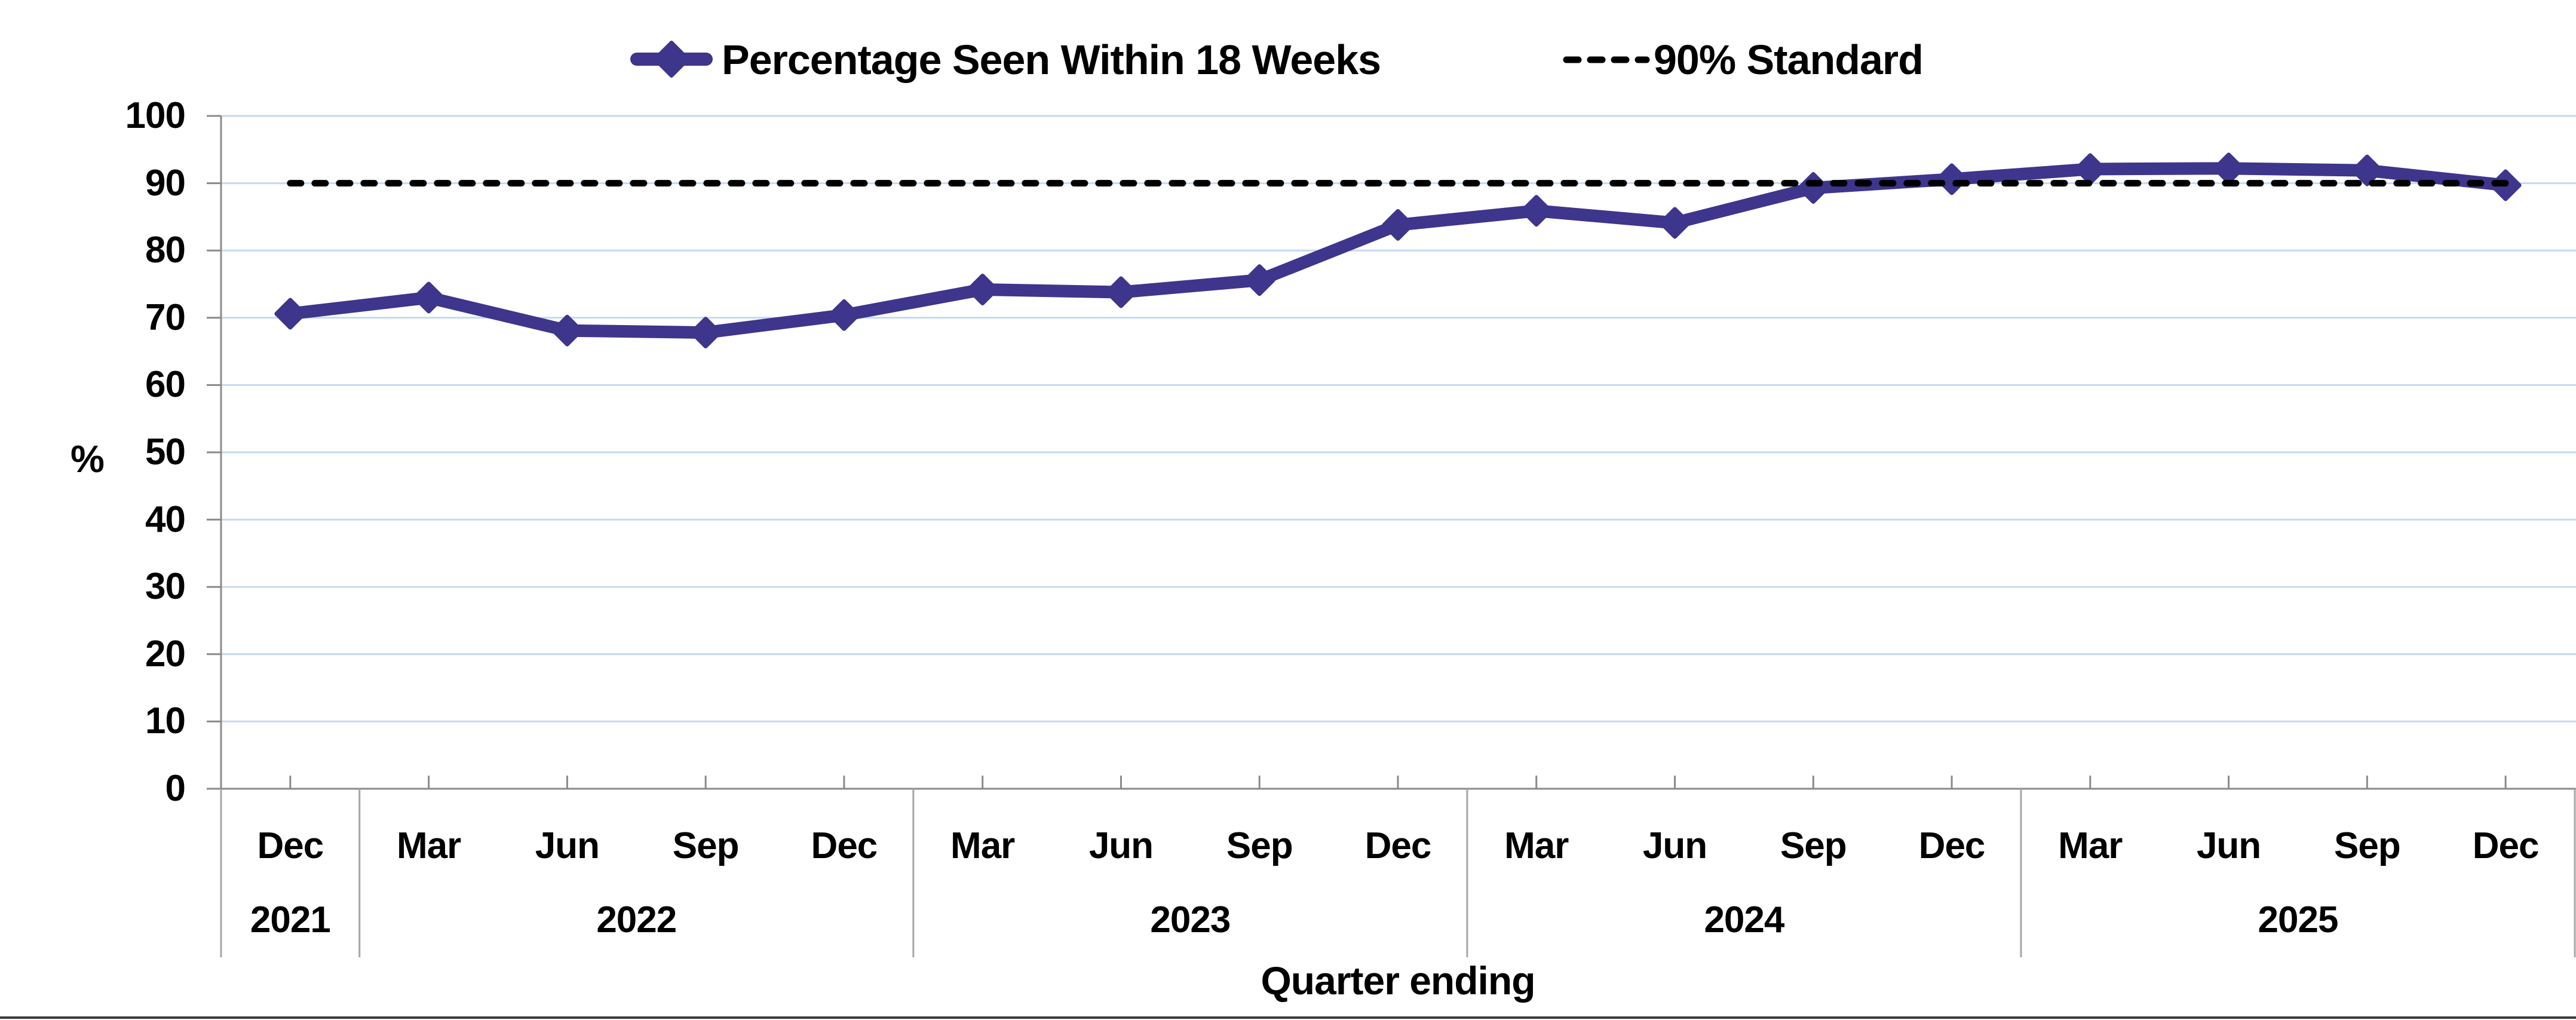 Image resolution: width=2576 pixels, height=1020 pixels. I want to click on x-axis-title: Quarter ending, so click(1398, 980).